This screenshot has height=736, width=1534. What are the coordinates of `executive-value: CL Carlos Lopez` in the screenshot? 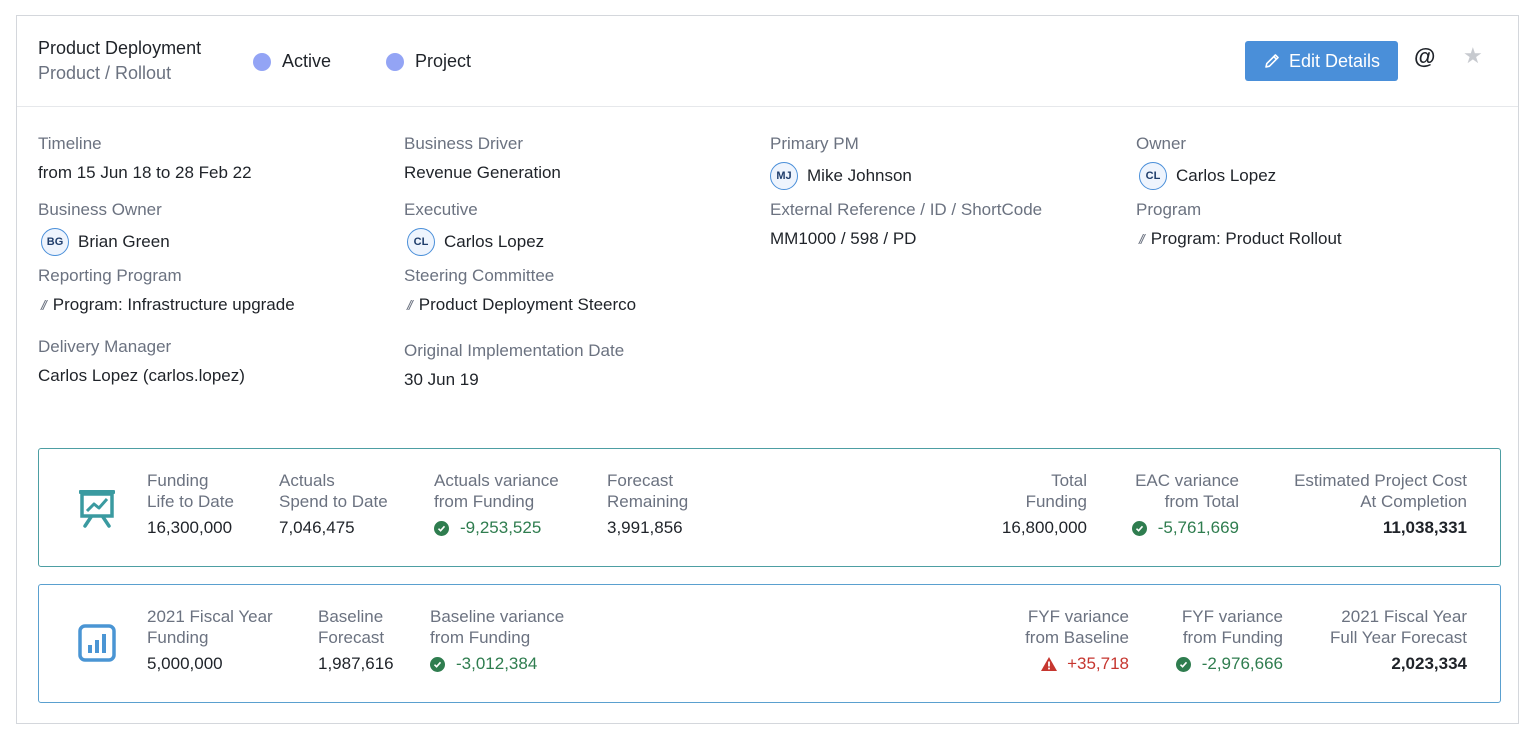 It's located at (475, 242).